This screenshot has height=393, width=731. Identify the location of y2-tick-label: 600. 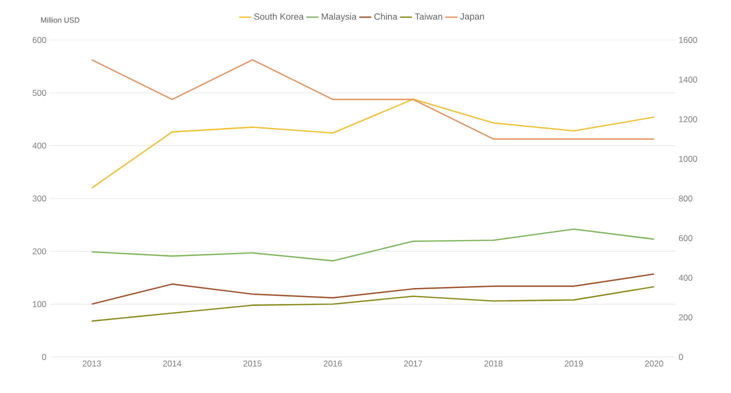
(685, 238).